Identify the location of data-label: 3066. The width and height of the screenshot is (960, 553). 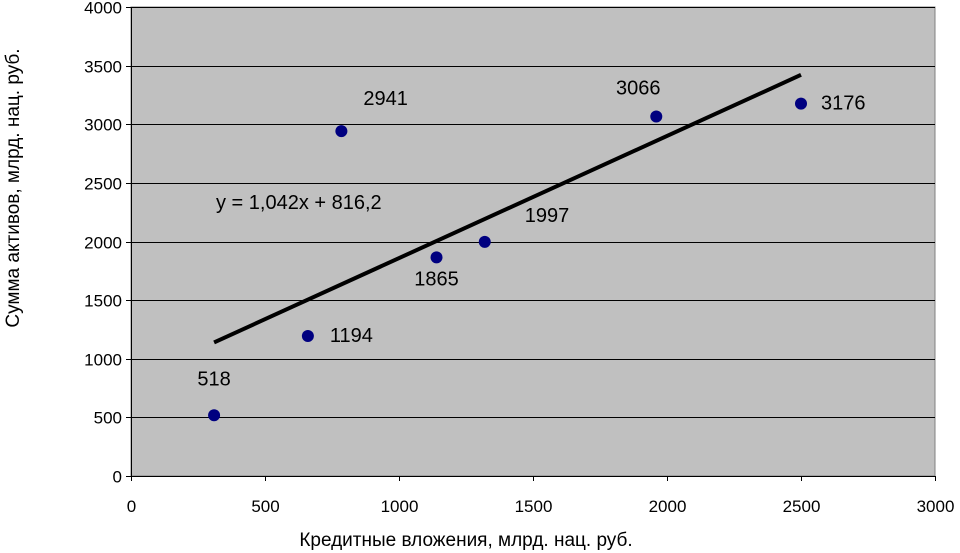
(638, 89).